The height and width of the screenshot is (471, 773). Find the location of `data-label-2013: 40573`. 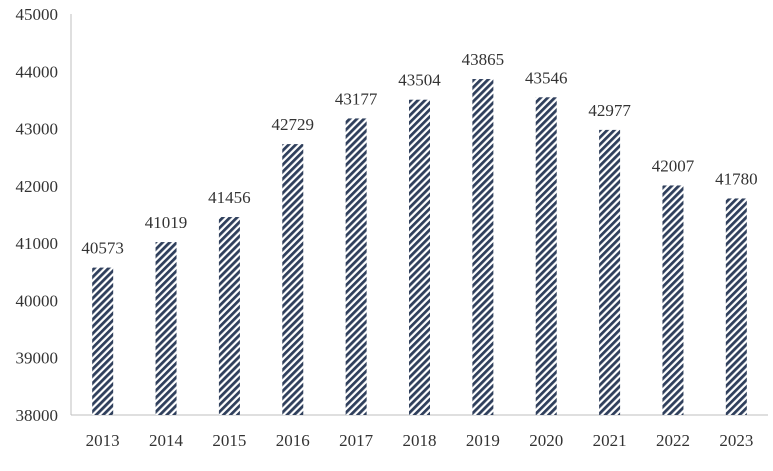

data-label-2013: 40573 is located at coordinates (102, 248).